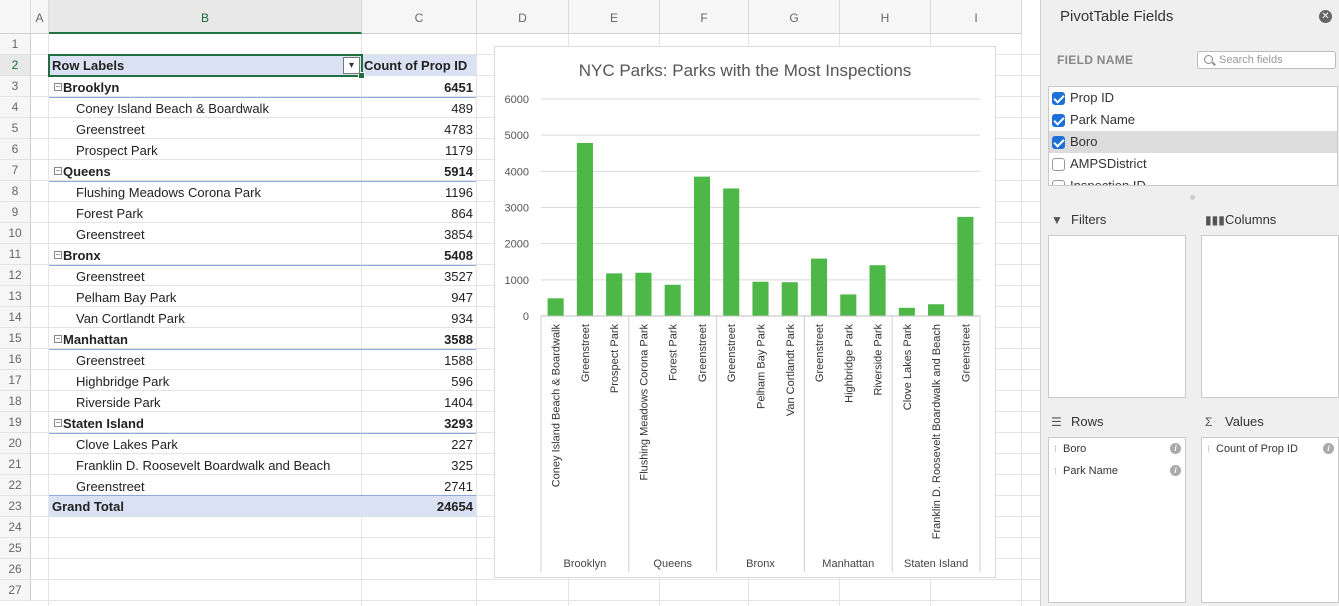 The image size is (1339, 606). What do you see at coordinates (15, 254) in the screenshot?
I see `row-header-11: 11` at bounding box center [15, 254].